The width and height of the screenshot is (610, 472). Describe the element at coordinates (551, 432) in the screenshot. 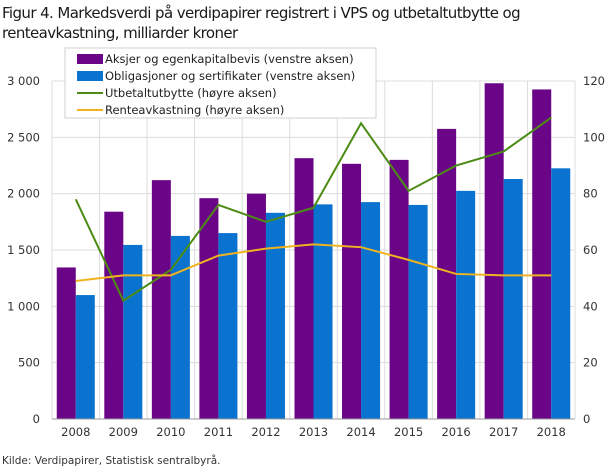

I see `x-tick-label: 2018` at that location.